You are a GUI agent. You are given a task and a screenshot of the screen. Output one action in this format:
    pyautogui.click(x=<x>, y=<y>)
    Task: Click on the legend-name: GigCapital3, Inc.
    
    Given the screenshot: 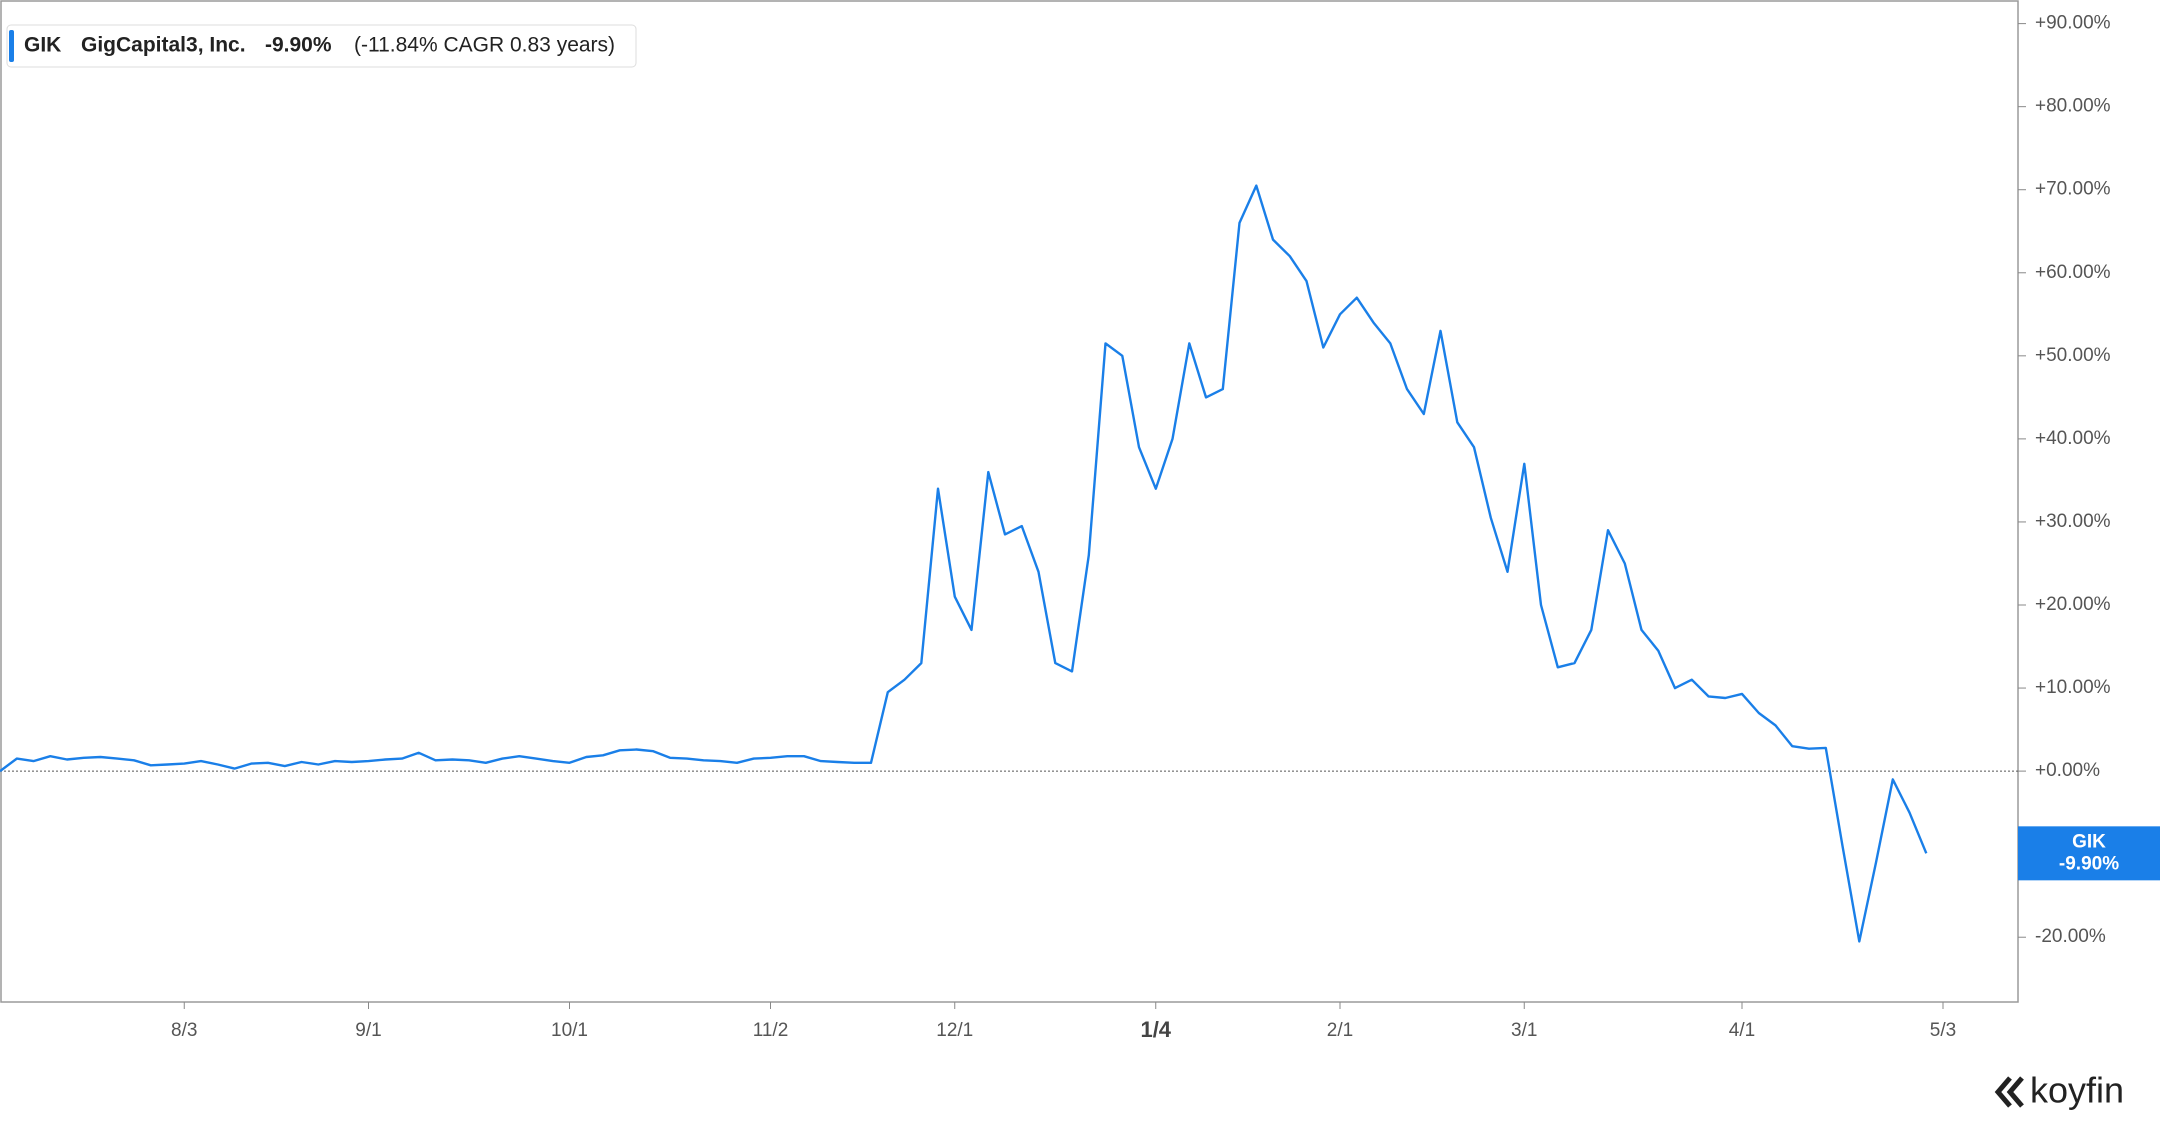 What is the action you would take?
    pyautogui.click(x=163, y=45)
    